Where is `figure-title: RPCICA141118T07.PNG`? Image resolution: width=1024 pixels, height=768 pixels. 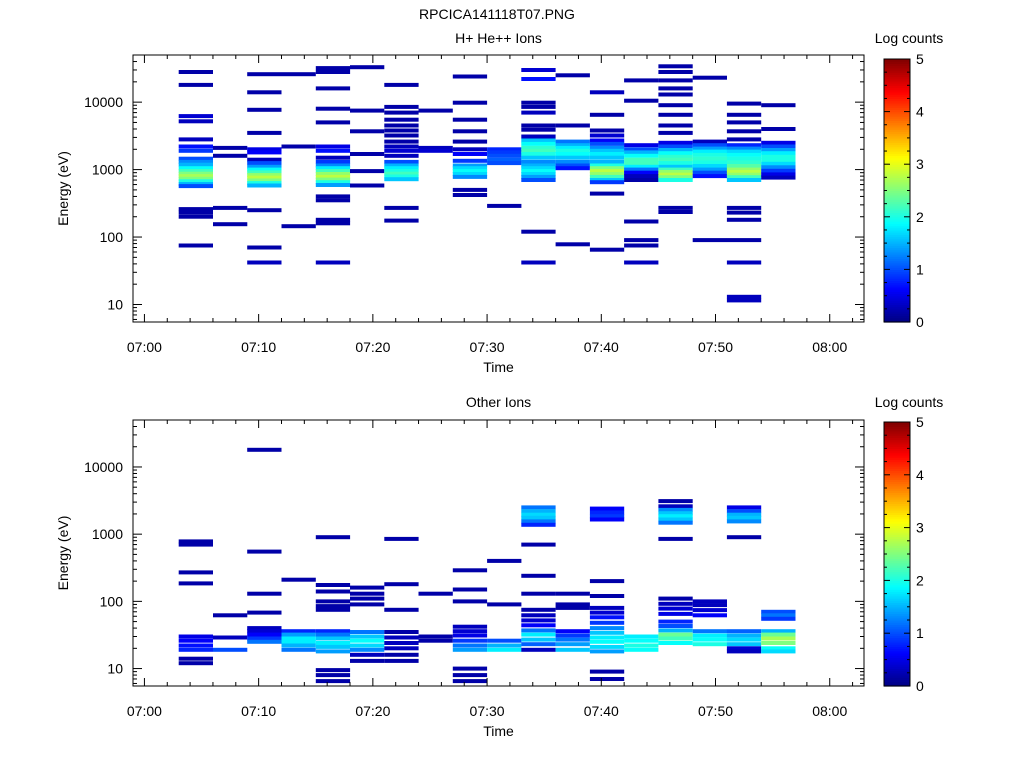 figure-title: RPCICA141118T07.PNG is located at coordinates (497, 14).